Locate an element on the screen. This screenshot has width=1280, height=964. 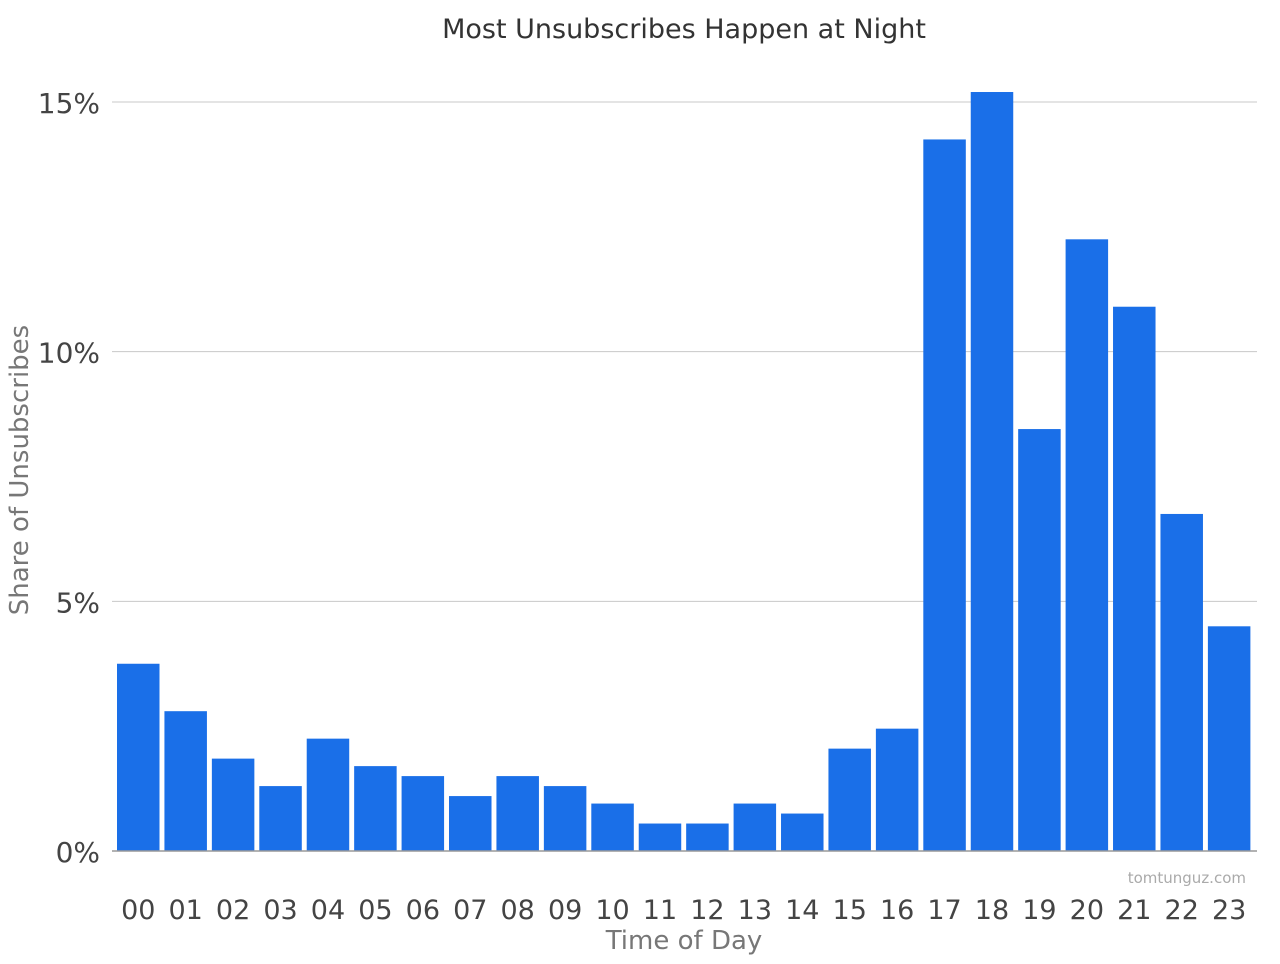
x-tick-label: 00 is located at coordinates (138, 910).